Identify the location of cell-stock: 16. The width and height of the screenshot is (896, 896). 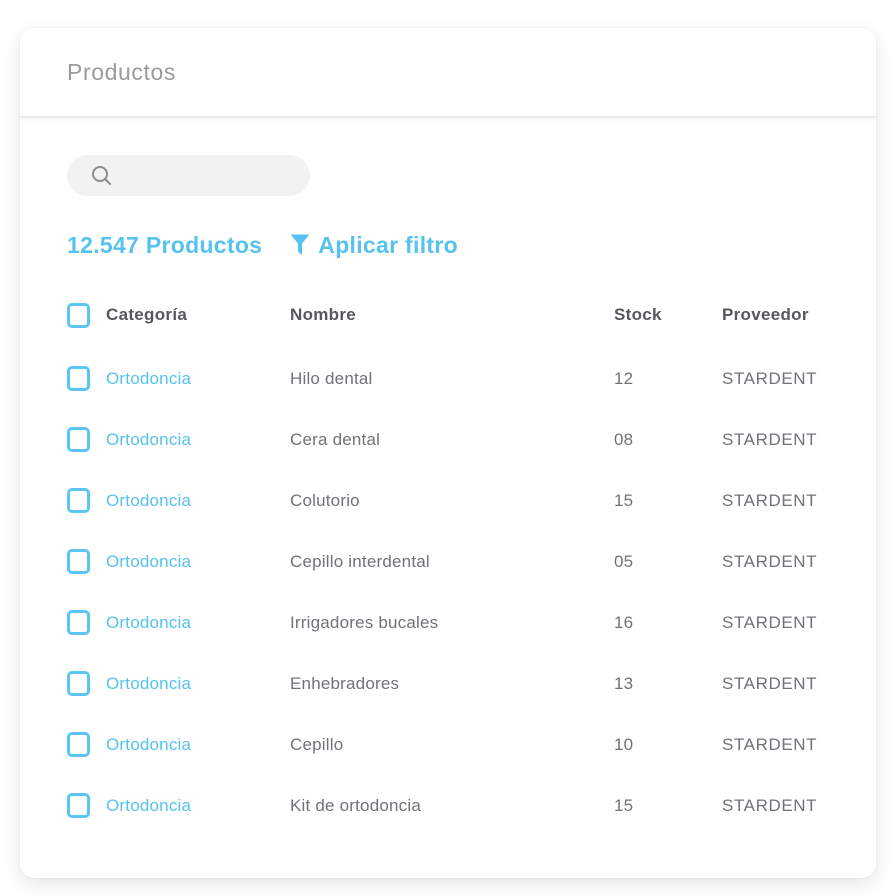
(624, 622).